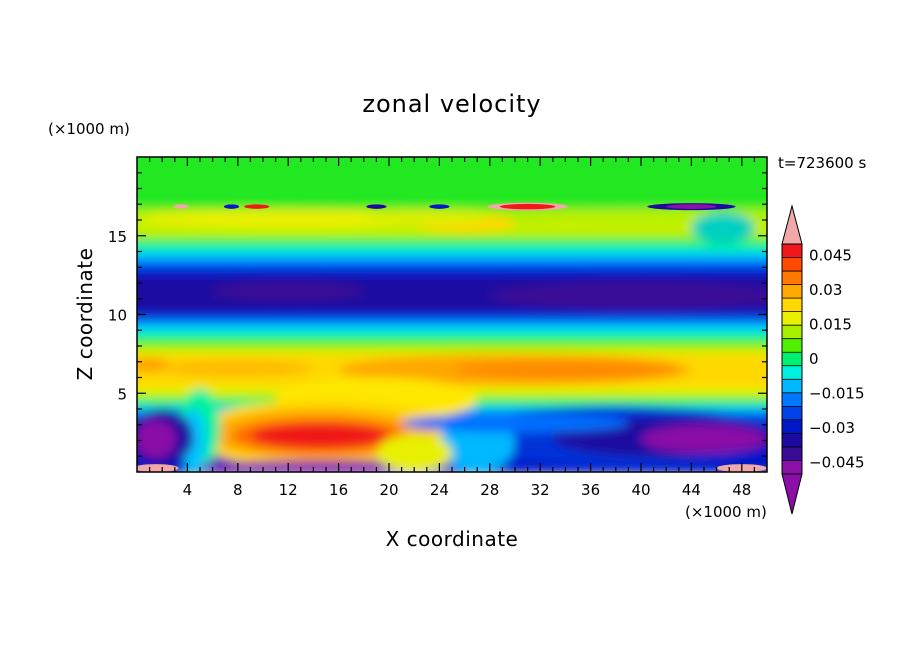  I want to click on colorbar-over-arrow, so click(792, 224).